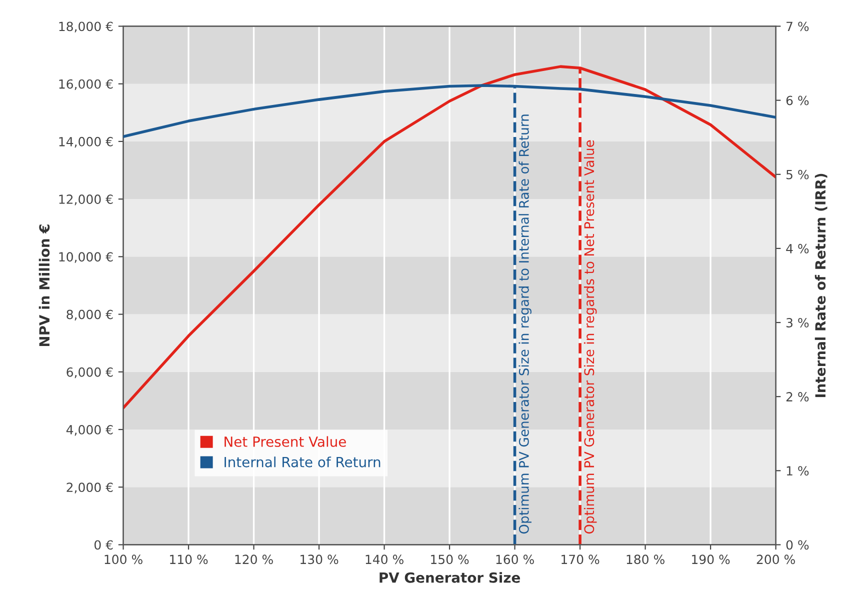  Describe the element at coordinates (525, 324) in the screenshot. I see `ref-line-label: Optimum PV Generator Size in regard to Internal Rate of Return` at that location.